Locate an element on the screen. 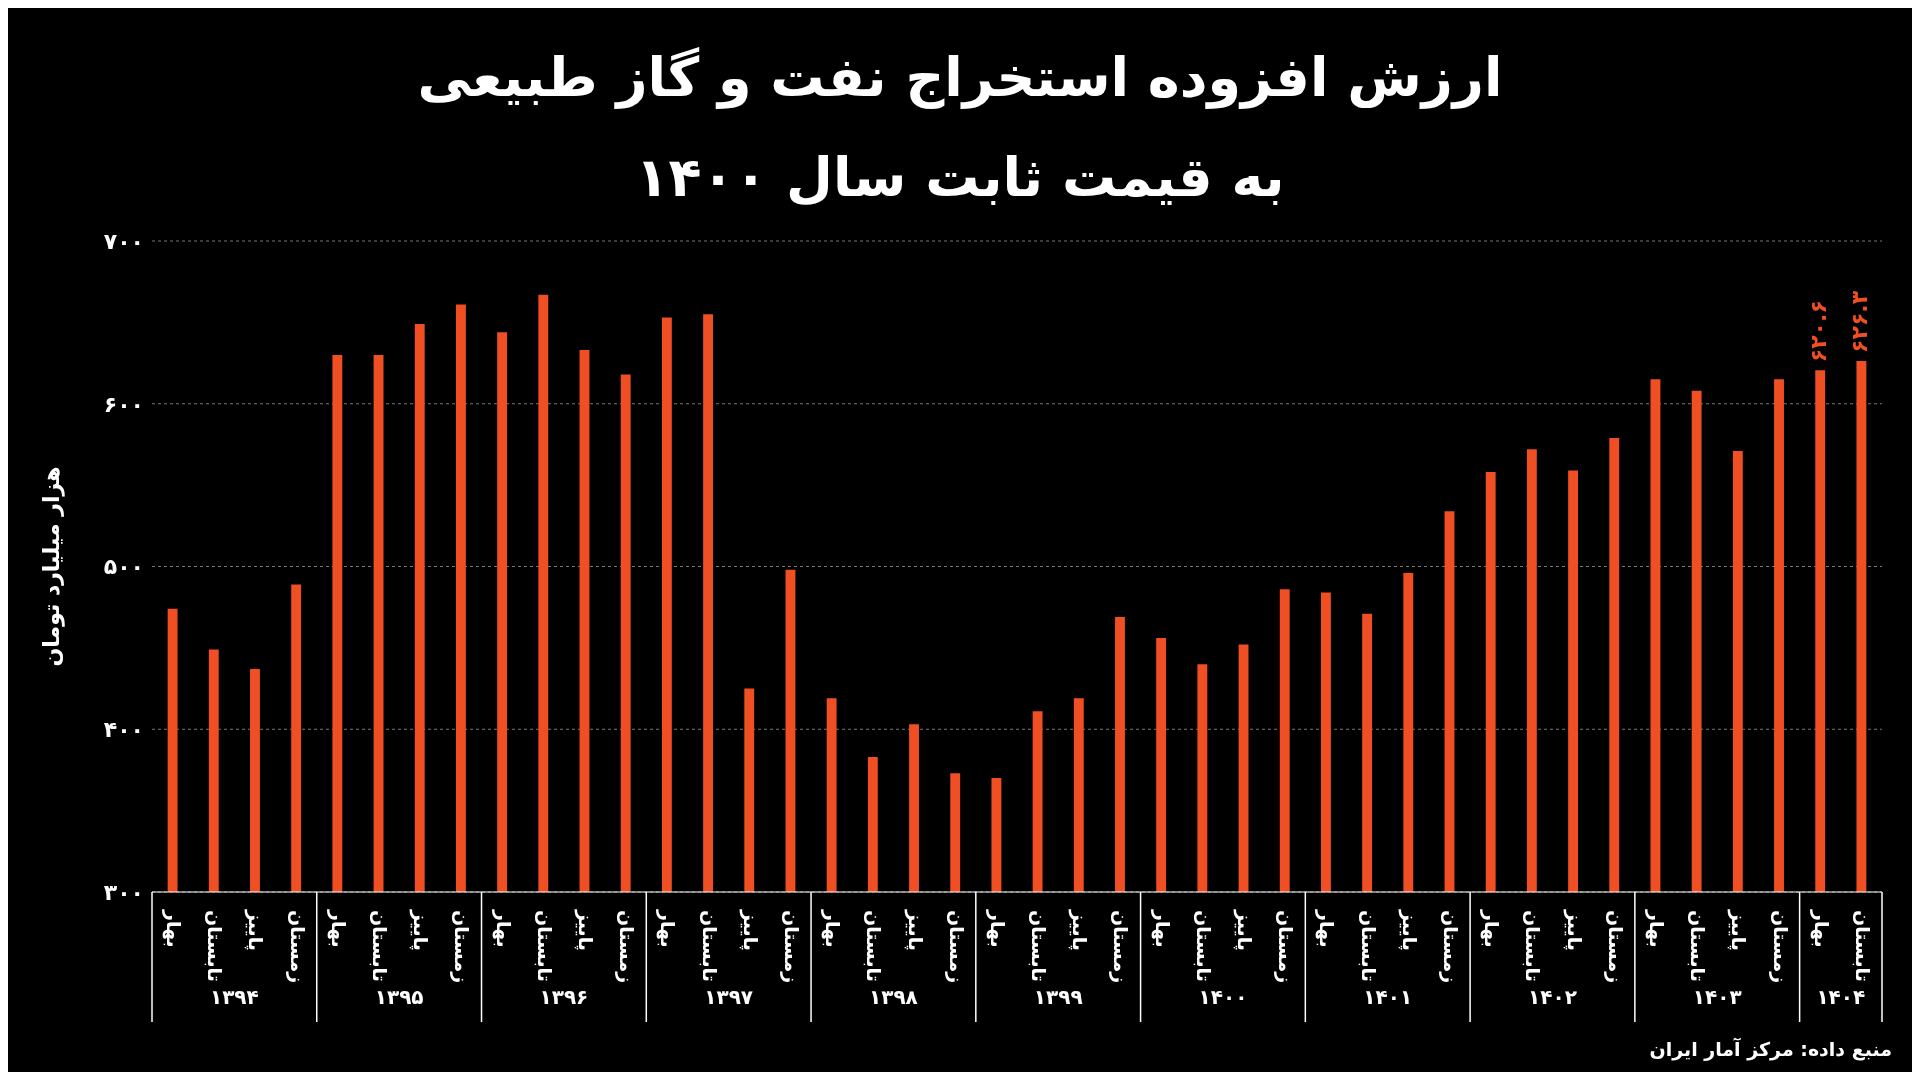 The image size is (1920, 1080). y-axis-title: هزار میلیارد تومان is located at coordinates (52, 566).